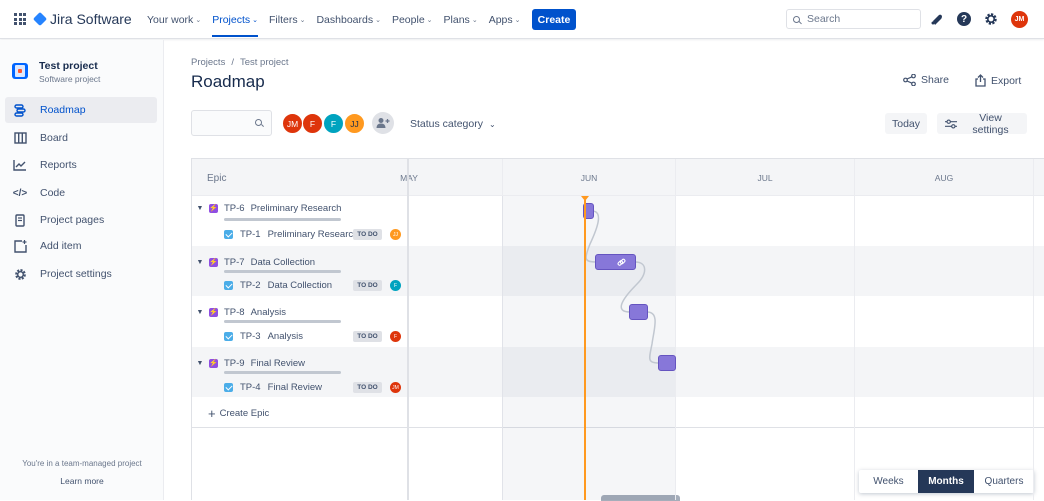 This screenshot has height=501, width=1044. I want to click on issue-key: TP-2, so click(250, 285).